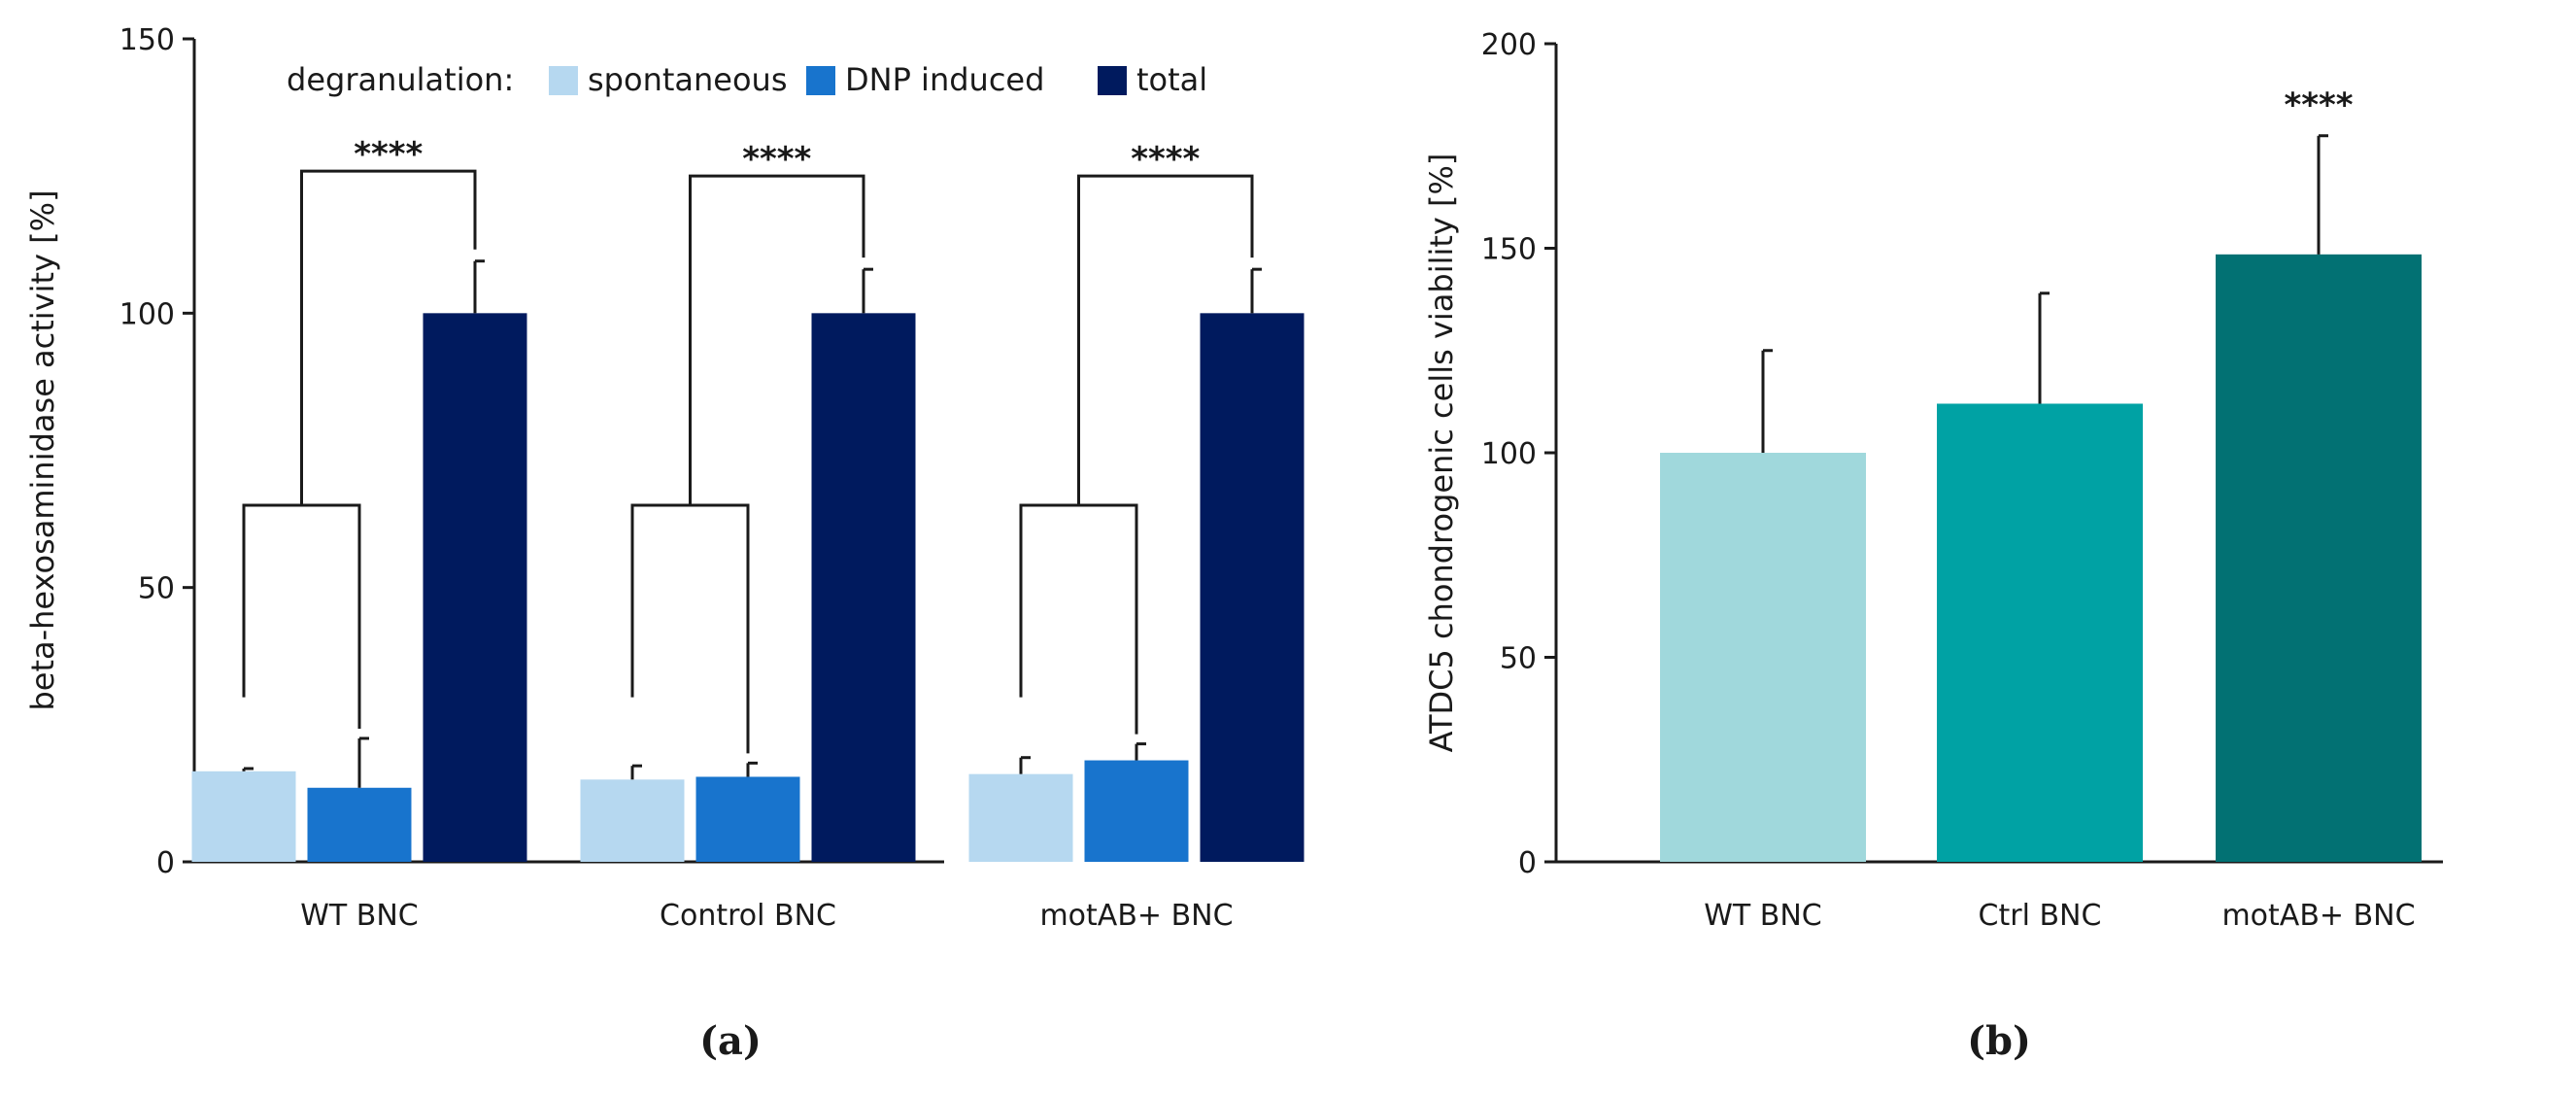 This screenshot has height=1096, width=2576. I want to click on panel-label-a: (a), so click(730, 1041).